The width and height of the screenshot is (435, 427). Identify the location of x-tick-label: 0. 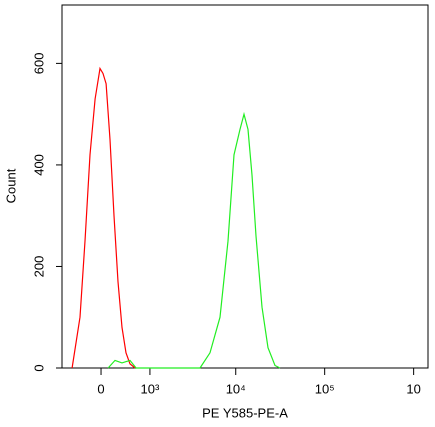
(100, 388).